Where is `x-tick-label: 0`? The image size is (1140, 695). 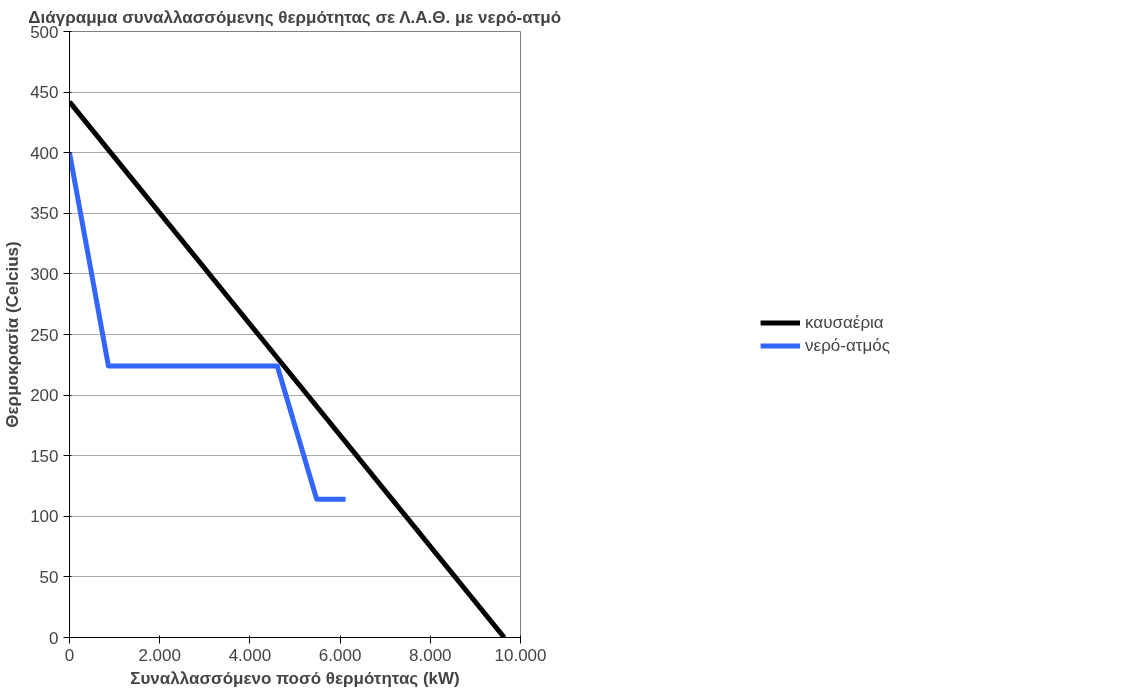 x-tick-label: 0 is located at coordinates (69, 655).